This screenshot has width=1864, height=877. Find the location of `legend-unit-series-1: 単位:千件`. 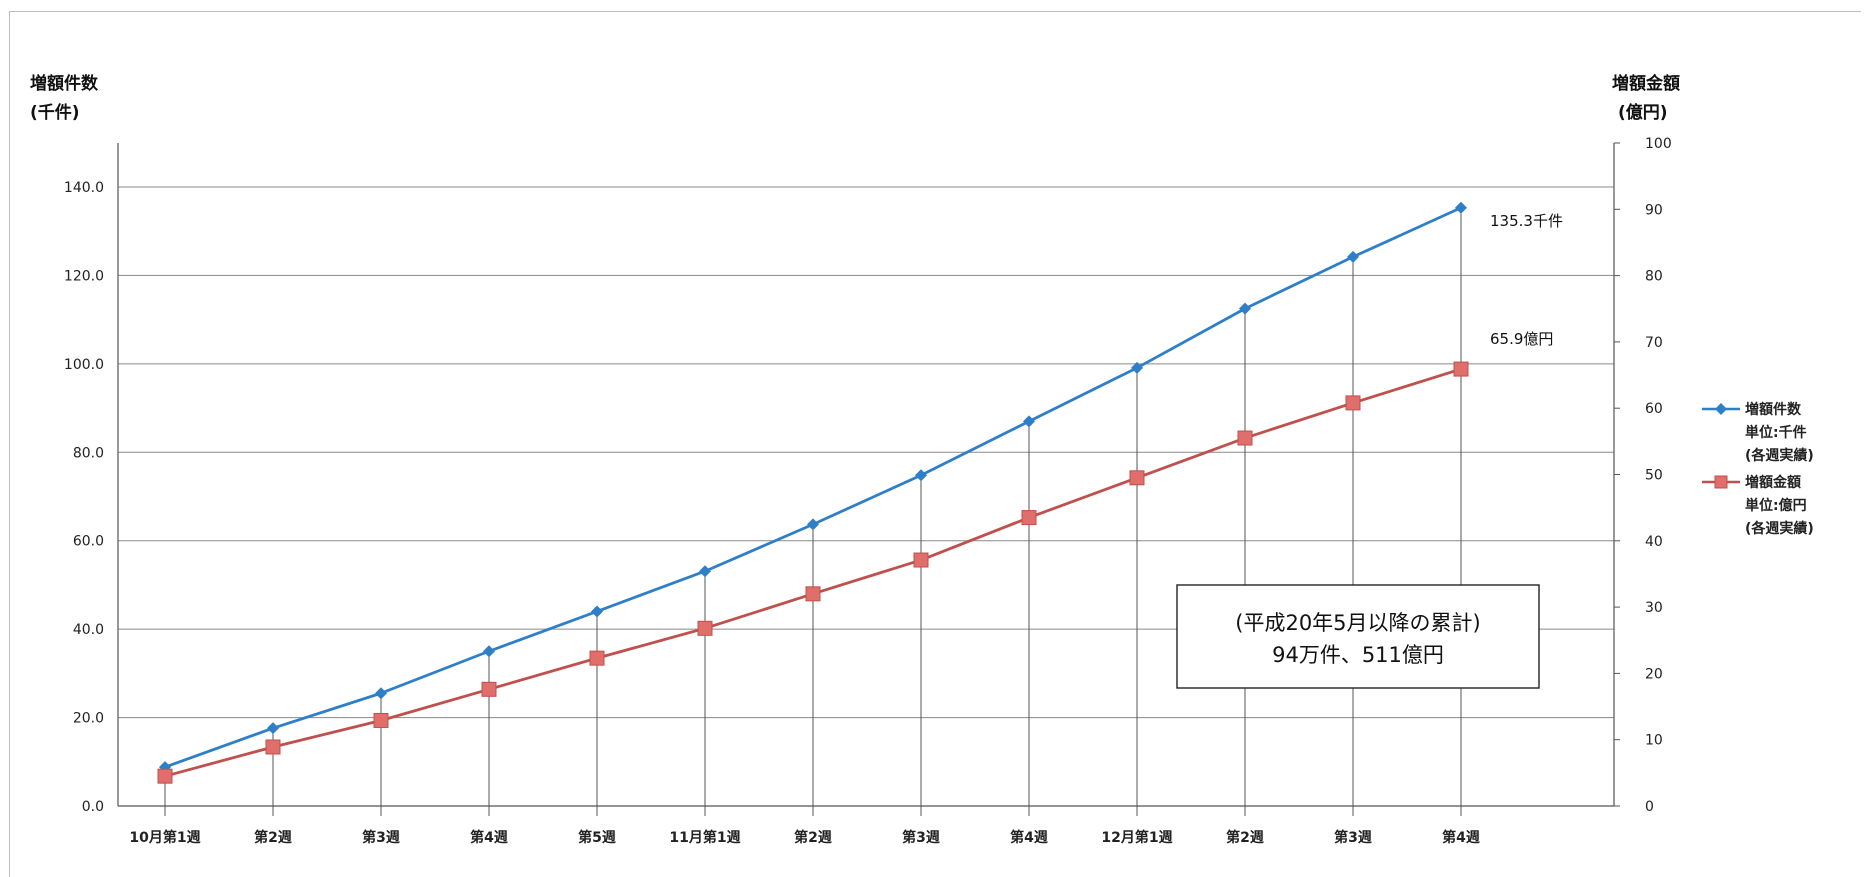

legend-unit-series-1: 単位:千件 is located at coordinates (1776, 432).